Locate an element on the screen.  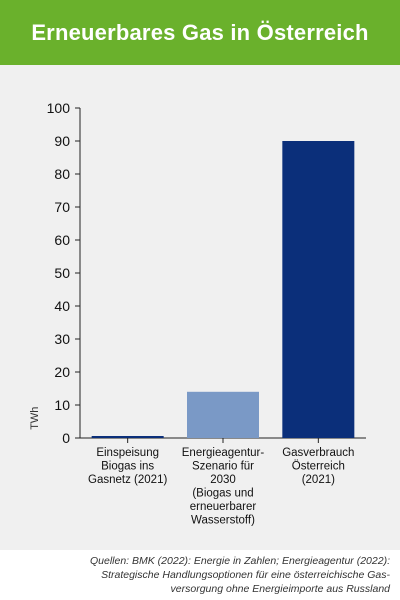
y-tick-label: 80 is located at coordinates (62, 174).